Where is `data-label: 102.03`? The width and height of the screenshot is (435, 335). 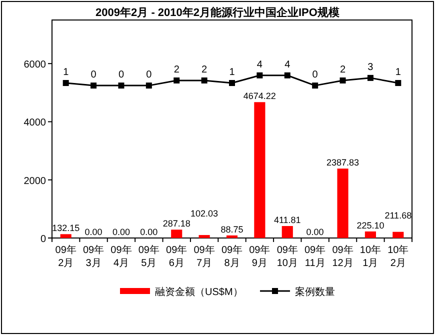
data-label: 102.03 is located at coordinates (204, 213).